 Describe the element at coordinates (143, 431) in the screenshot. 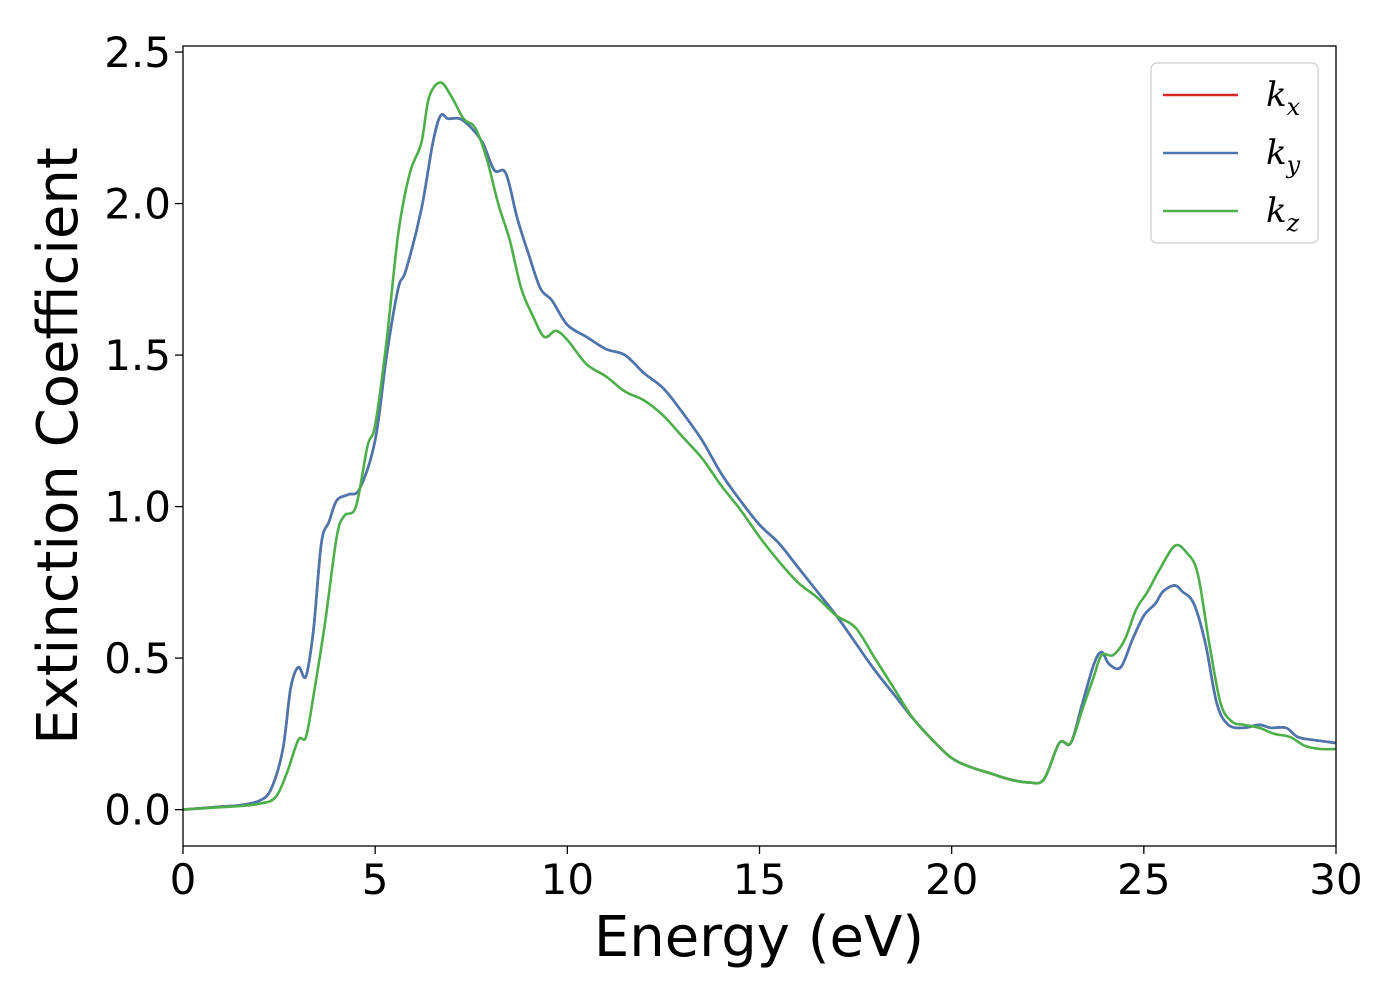

I see `y-axis: 0.0 0.5 1.0 1.5 2.0 2.5` at that location.